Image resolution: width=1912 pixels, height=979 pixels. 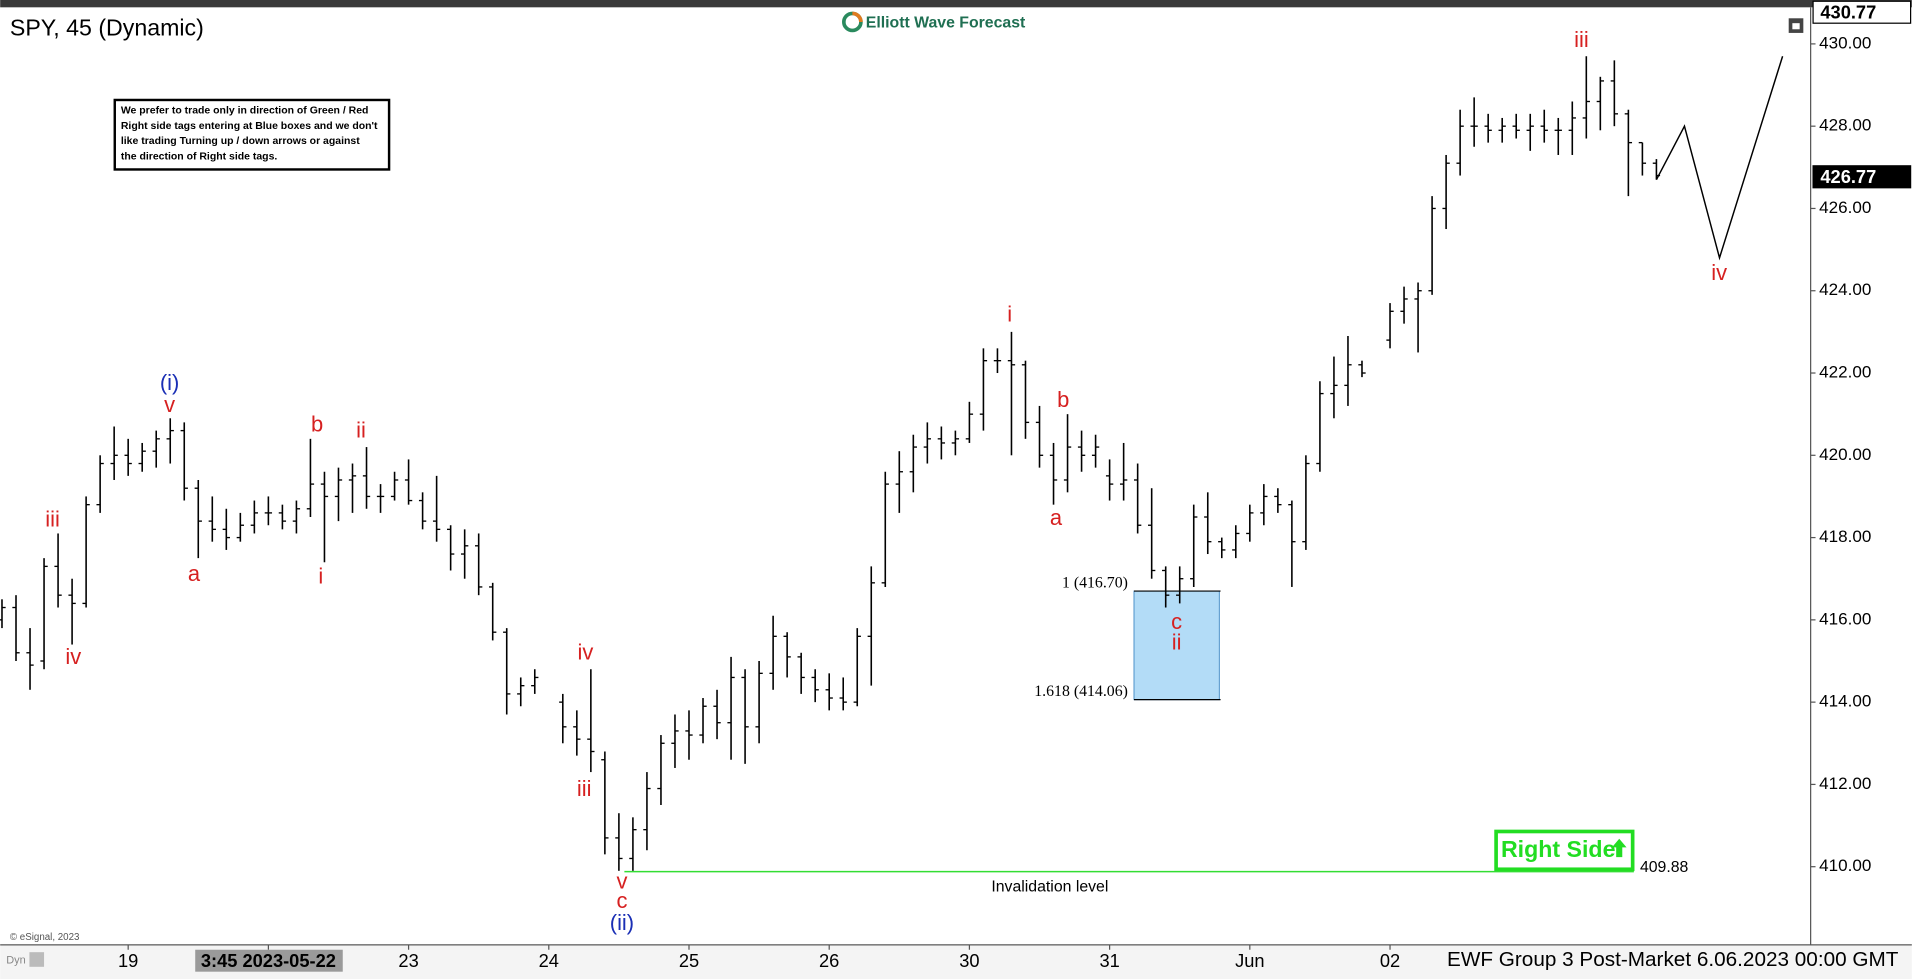 I want to click on wave-label: ii, so click(x=1177, y=642).